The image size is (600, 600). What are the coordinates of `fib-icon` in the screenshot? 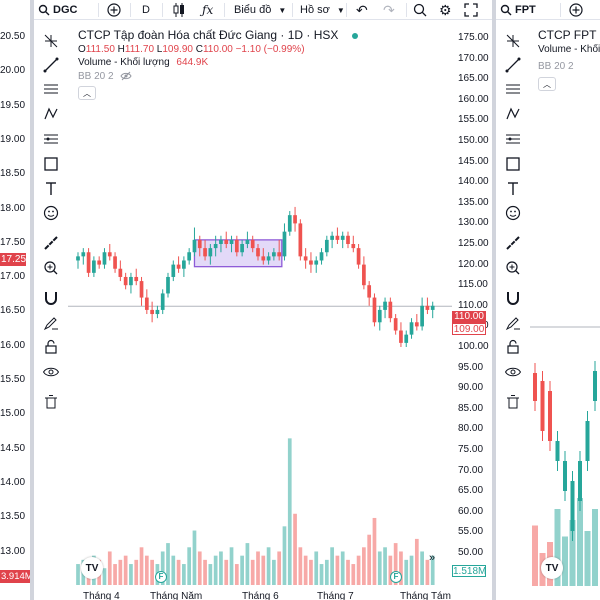 It's located at (513, 139).